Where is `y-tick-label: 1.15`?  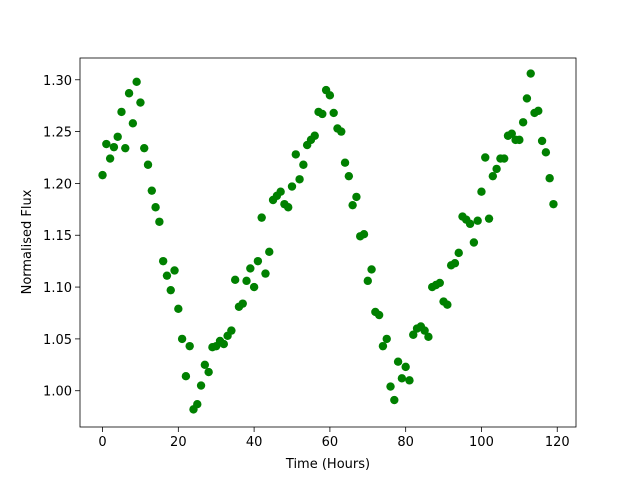 y-tick-label: 1.15 is located at coordinates (57, 236).